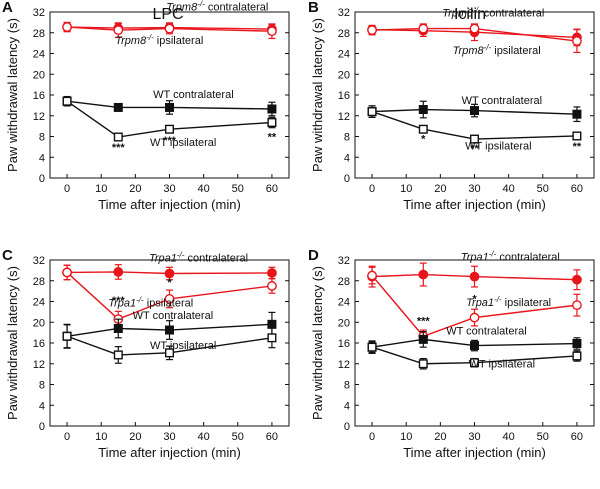 This screenshot has height=489, width=600. What do you see at coordinates (510, 257) in the screenshot?
I see `series-annotation: Trpa1-/- contralateral` at bounding box center [510, 257].